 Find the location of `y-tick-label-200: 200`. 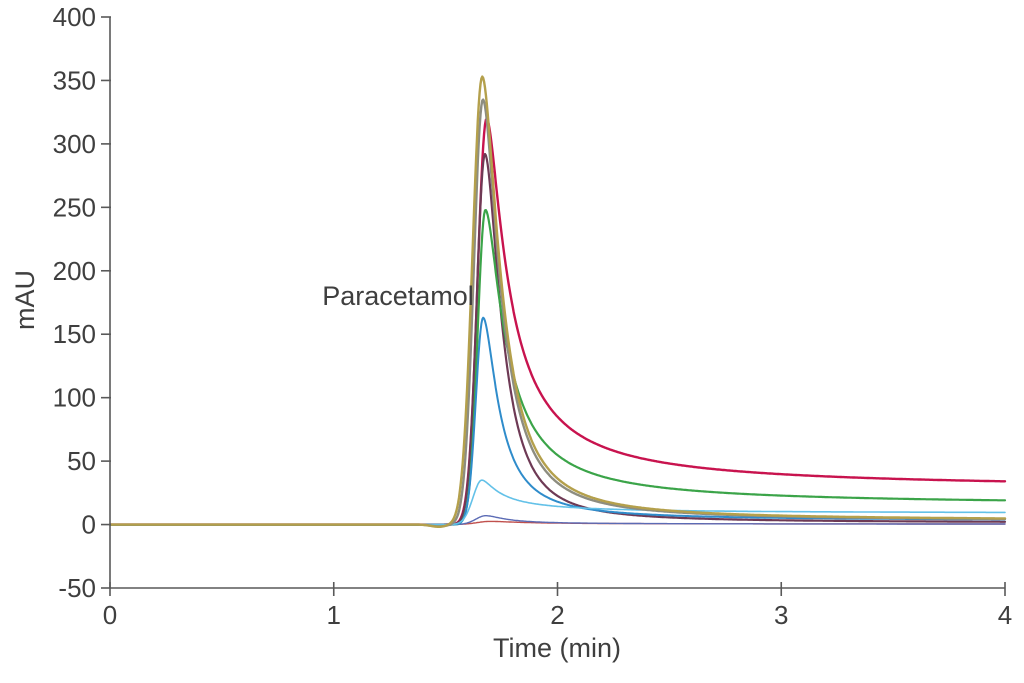

y-tick-label-200: 200 is located at coordinates (74, 271).